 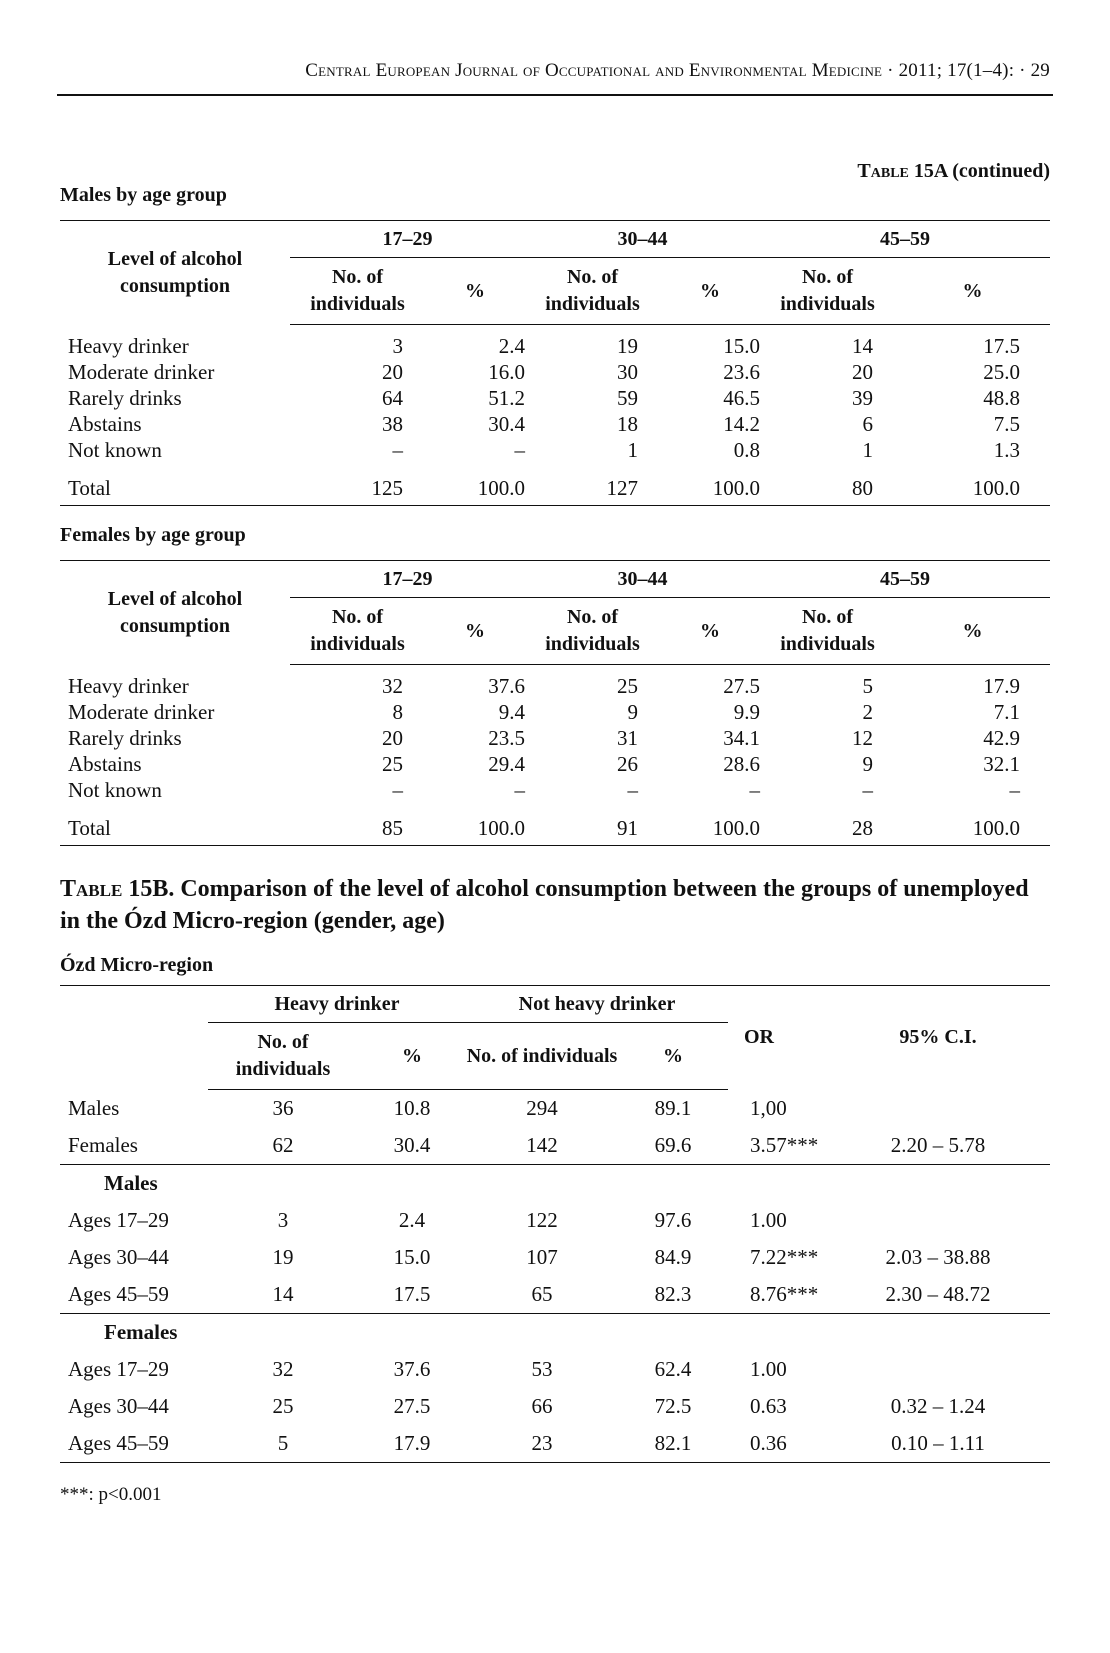 What do you see at coordinates (118, 1220) in the screenshot?
I see `row-label: Ages 17–29` at bounding box center [118, 1220].